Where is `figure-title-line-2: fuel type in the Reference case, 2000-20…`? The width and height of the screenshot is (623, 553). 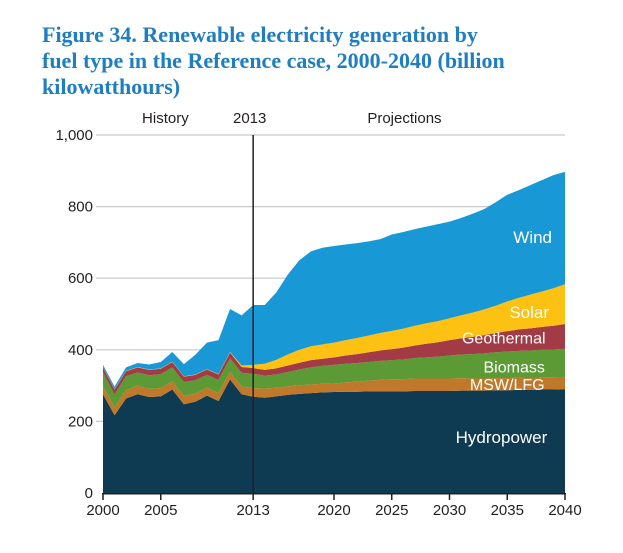
figure-title-line-2: fuel type in the Reference case, 2000-20… is located at coordinates (273, 60).